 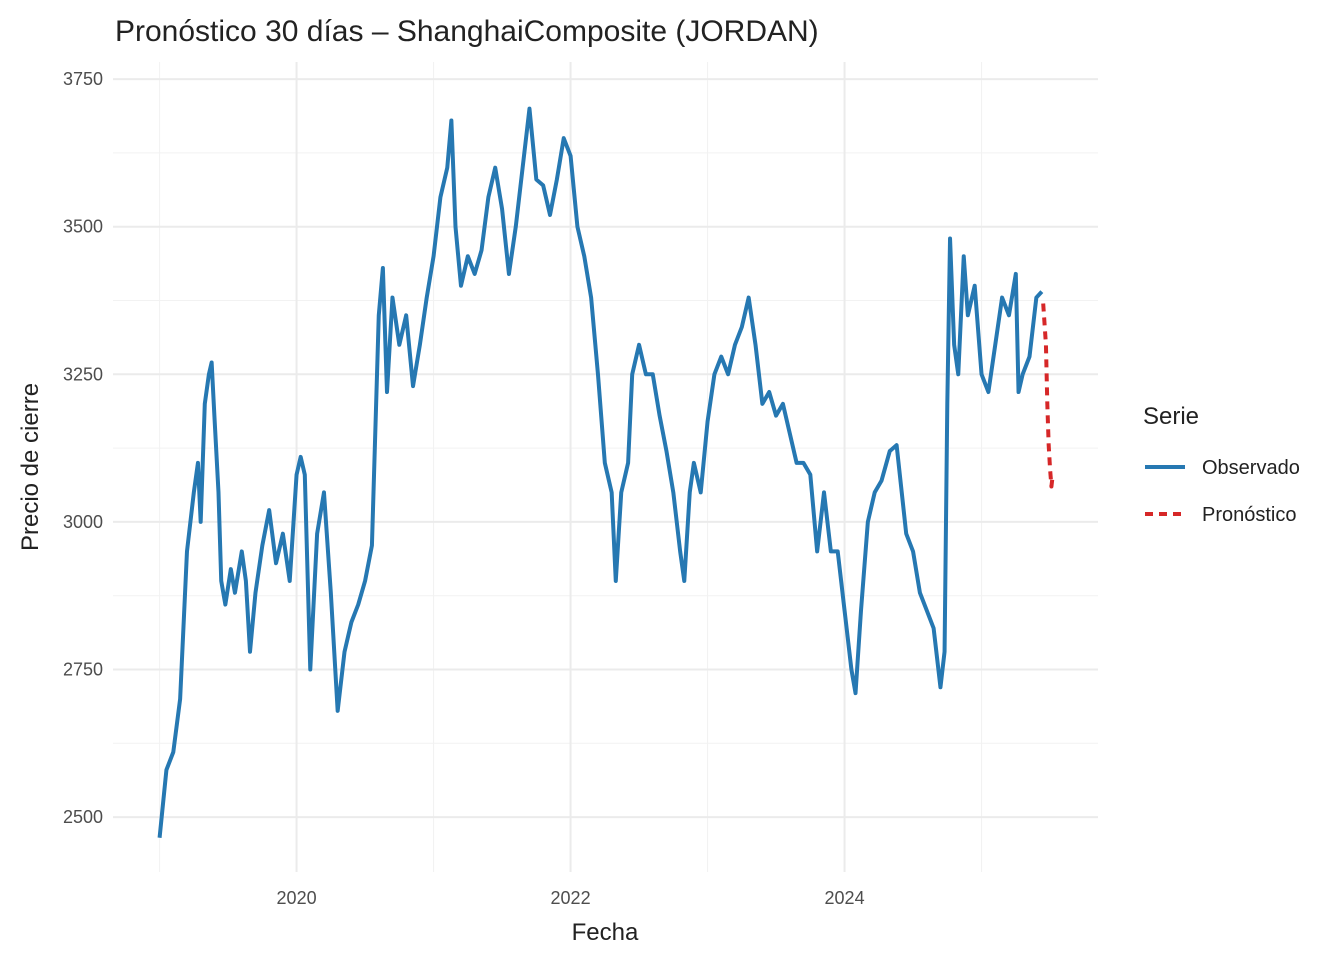 What do you see at coordinates (1249, 515) in the screenshot?
I see `legend-label: Pronóstico` at bounding box center [1249, 515].